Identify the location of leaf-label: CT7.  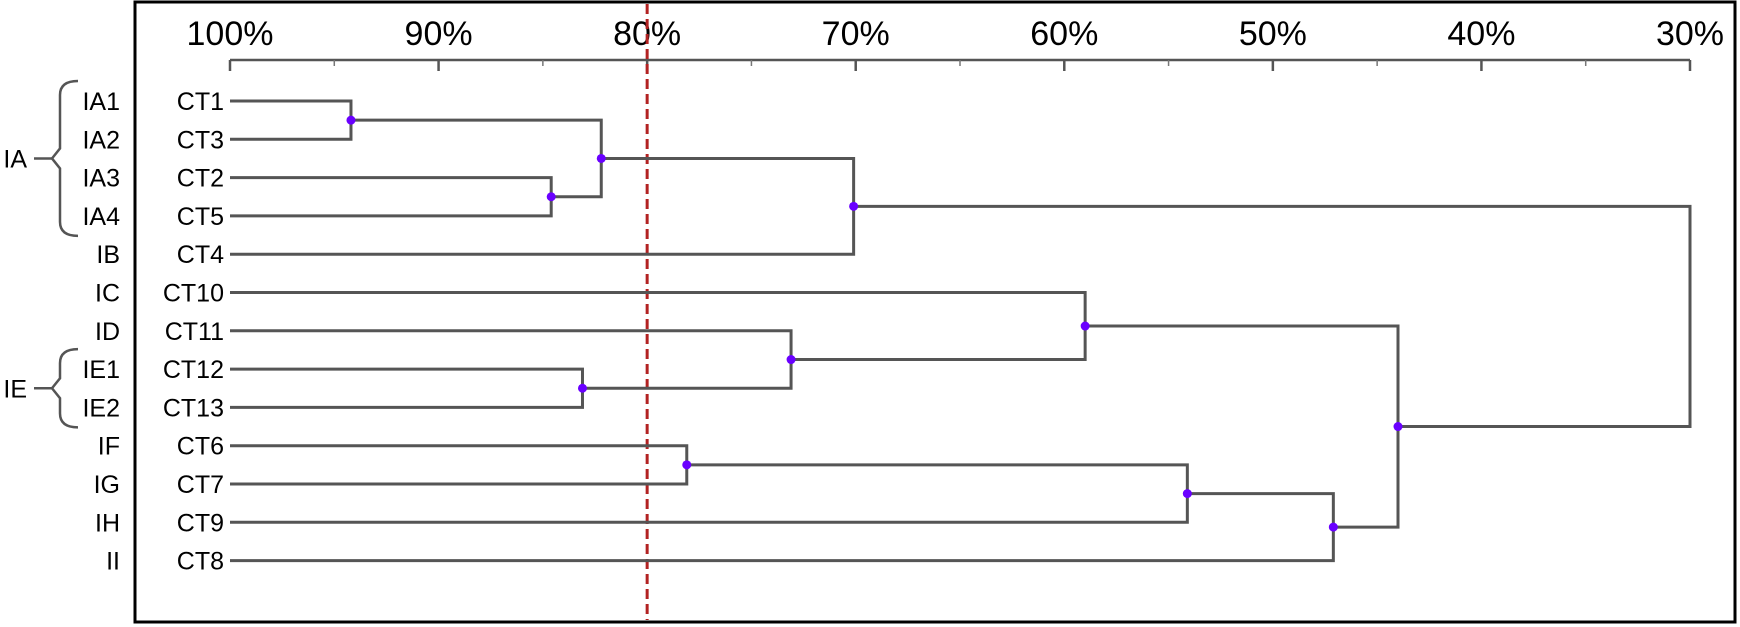
(200, 485).